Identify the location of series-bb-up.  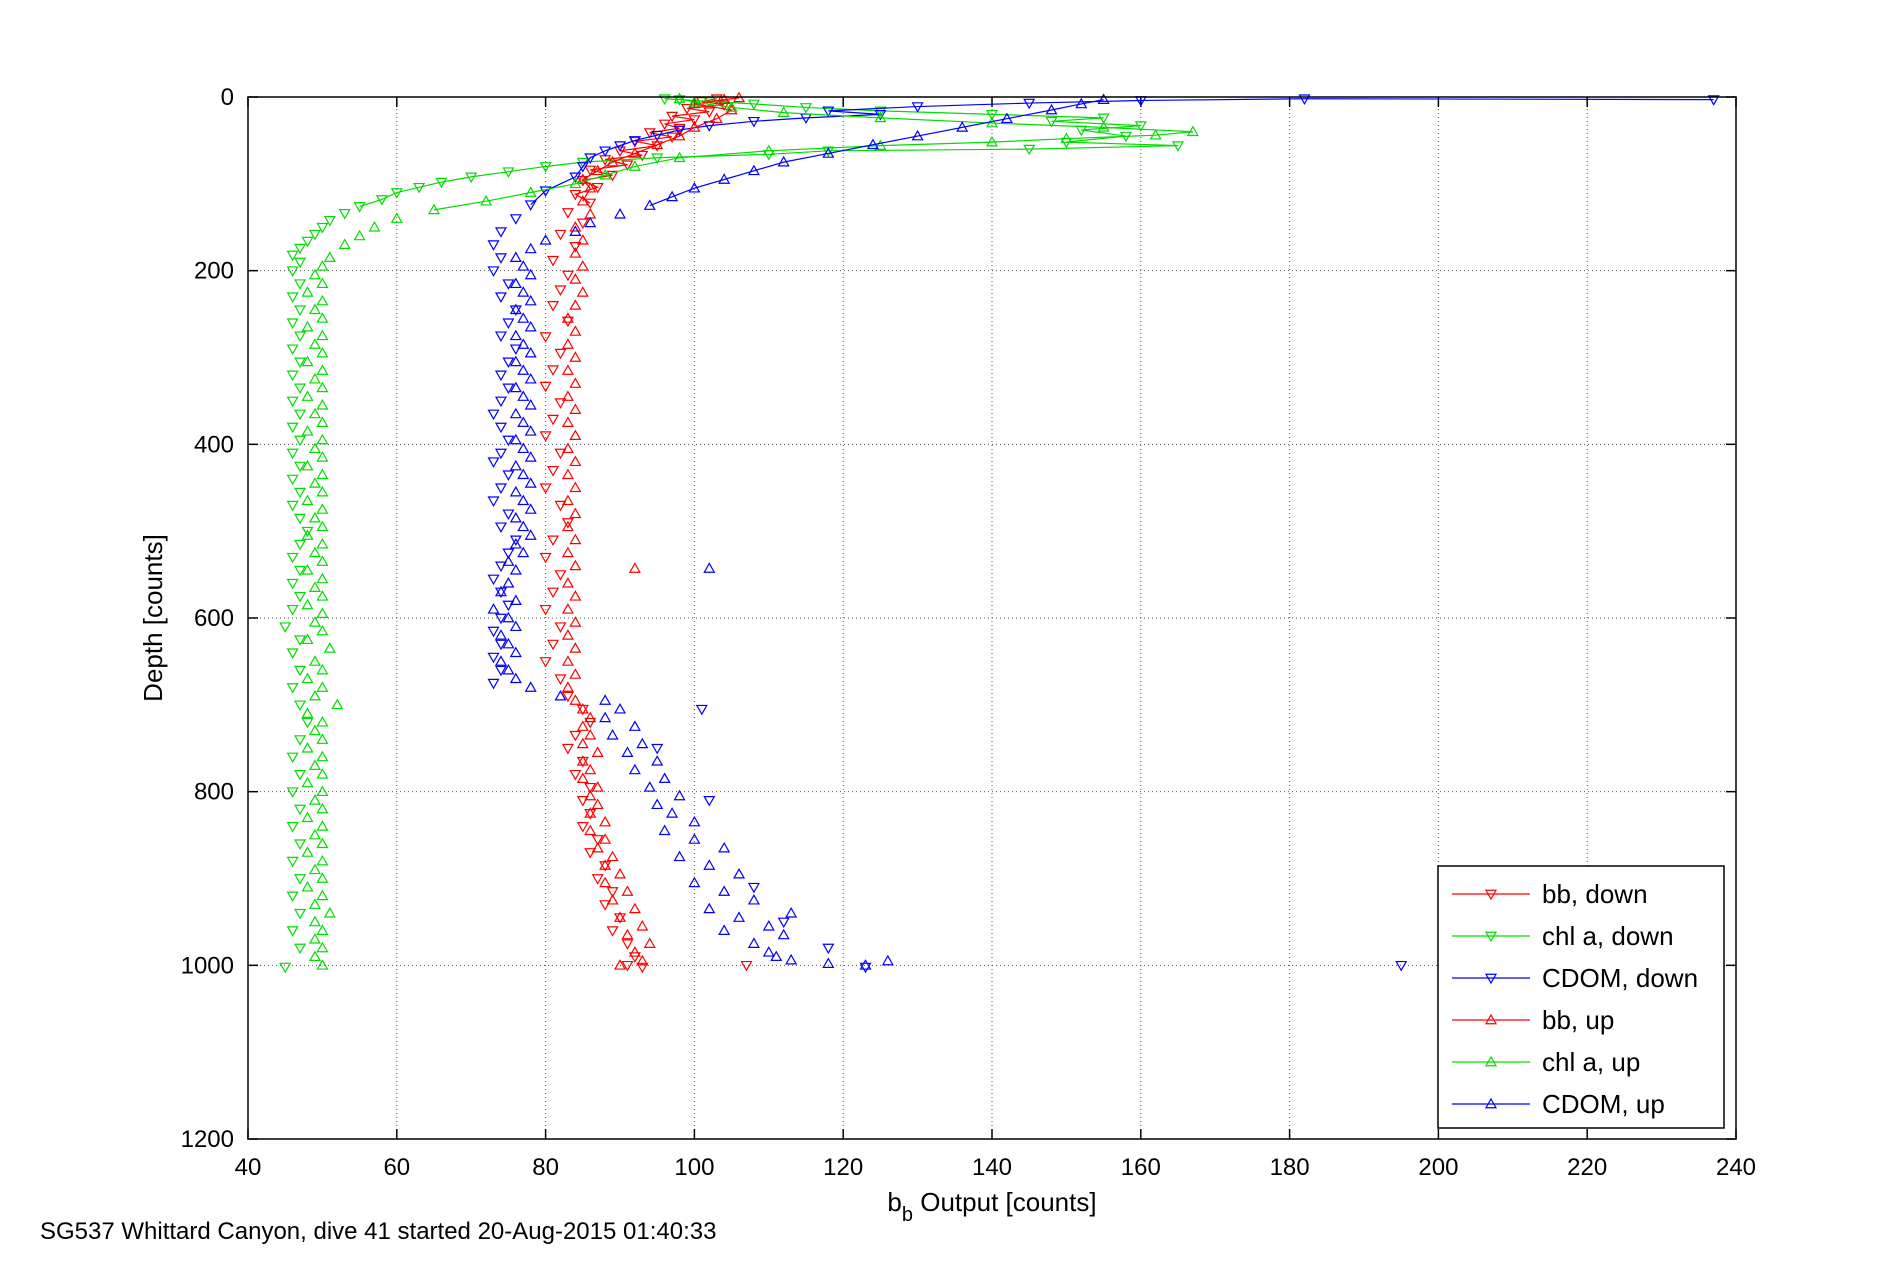
(653, 530).